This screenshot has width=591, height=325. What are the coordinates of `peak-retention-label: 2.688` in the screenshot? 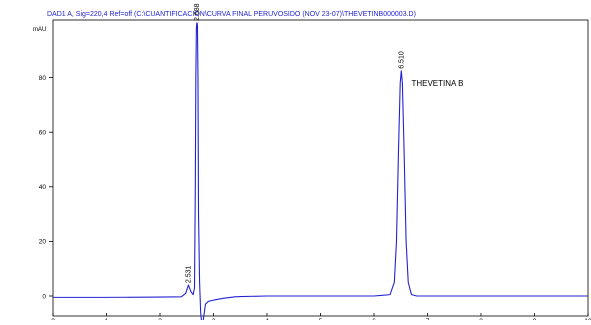 It's located at (197, 12).